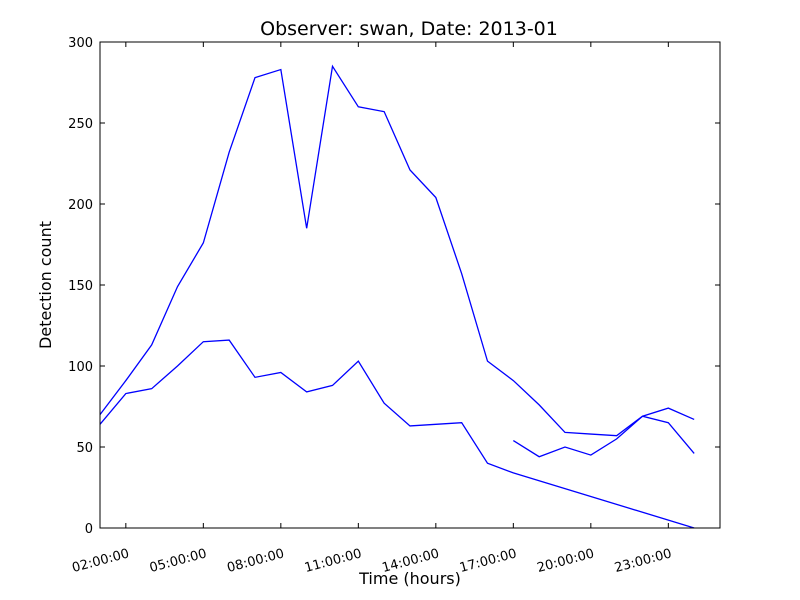  Describe the element at coordinates (80, 367) in the screenshot. I see `y-tick-label: 100` at that location.